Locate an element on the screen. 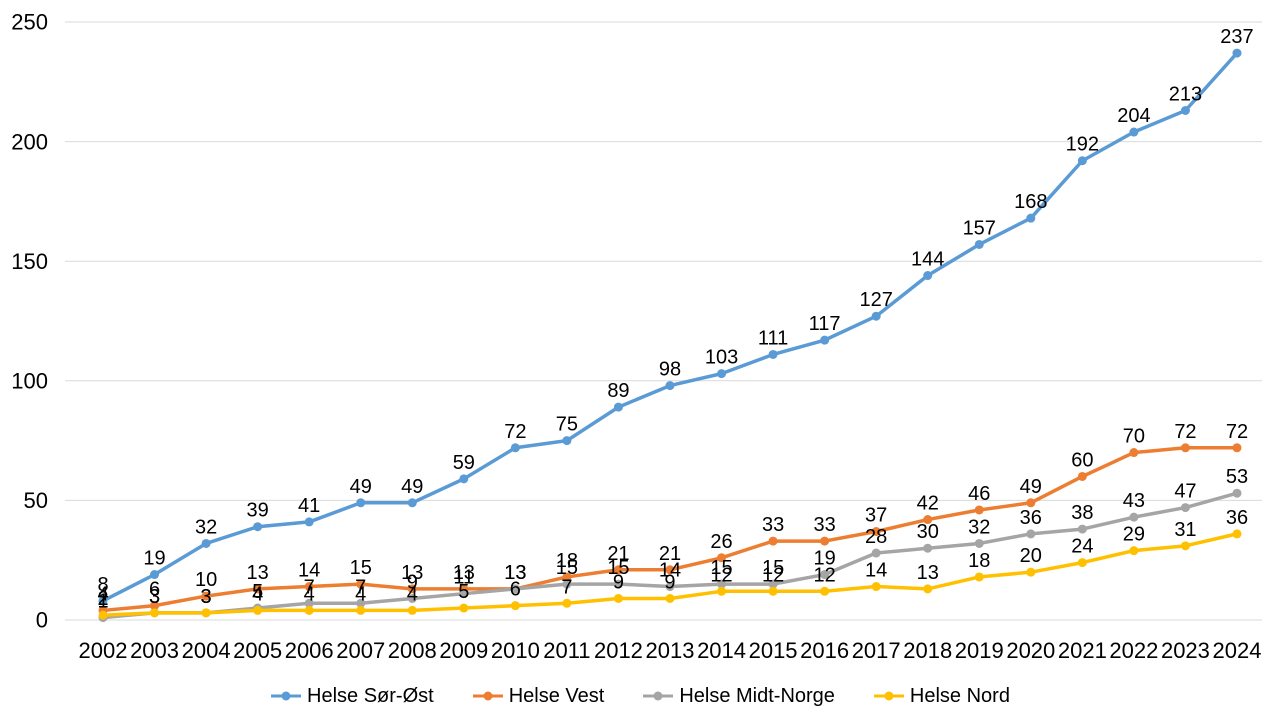 The height and width of the screenshot is (720, 1280). data-label: 20 is located at coordinates (1031, 556).